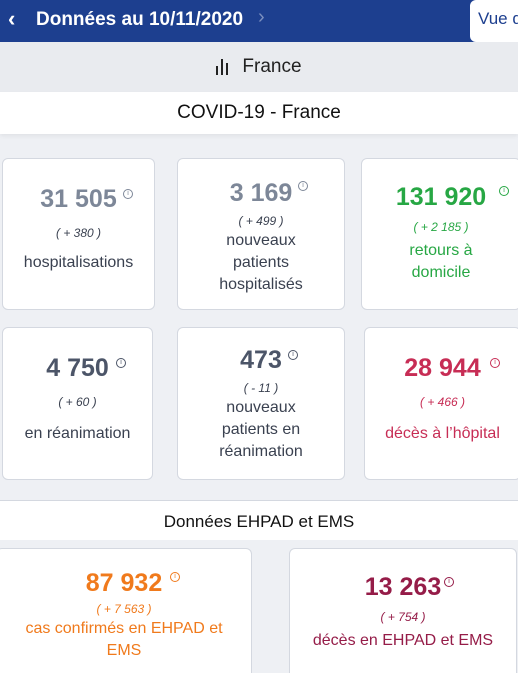 This screenshot has width=518, height=673. What do you see at coordinates (441, 227) in the screenshot?
I see `stat-delta: ( + 2 185 )` at bounding box center [441, 227].